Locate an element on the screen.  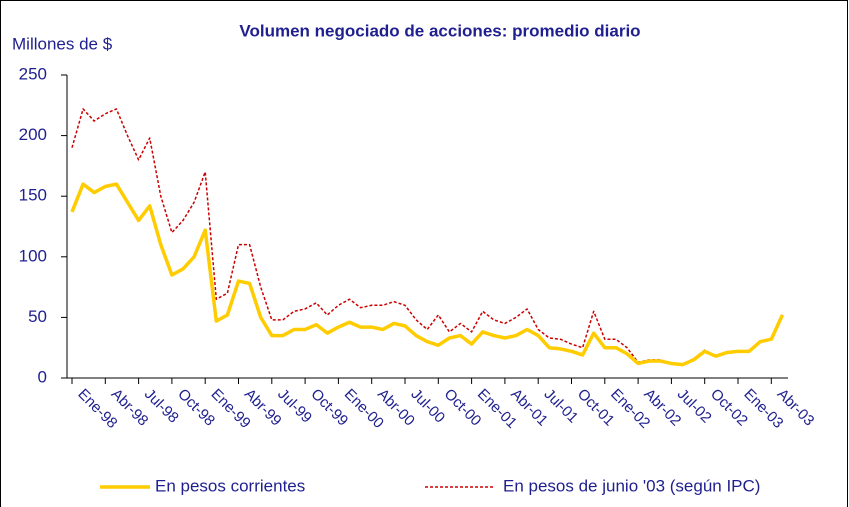
y-tick-label: 150 is located at coordinates (33, 195).